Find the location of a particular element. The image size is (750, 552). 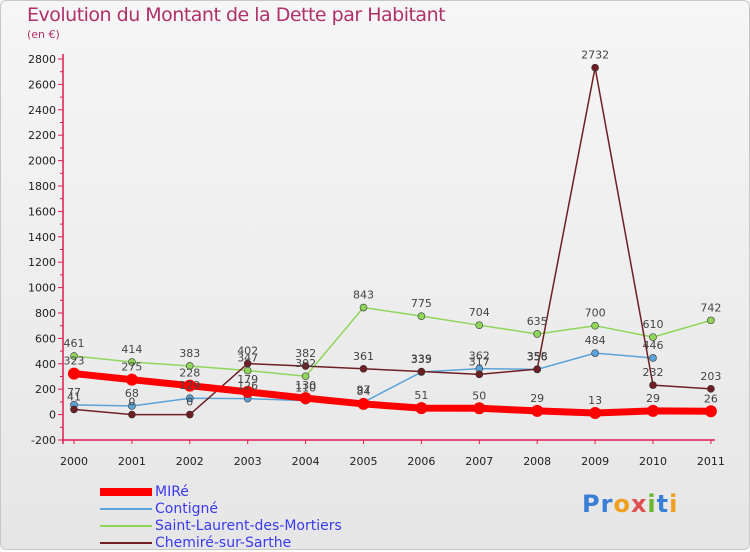

data-label-3: 203 is located at coordinates (710, 376).